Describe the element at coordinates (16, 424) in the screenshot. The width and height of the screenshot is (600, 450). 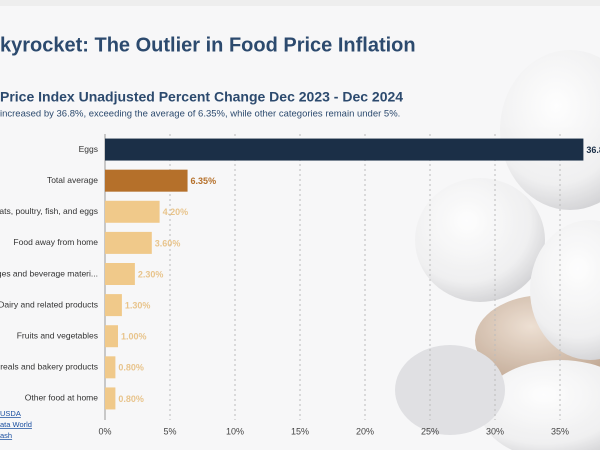
I see `source-link: ata World` at that location.